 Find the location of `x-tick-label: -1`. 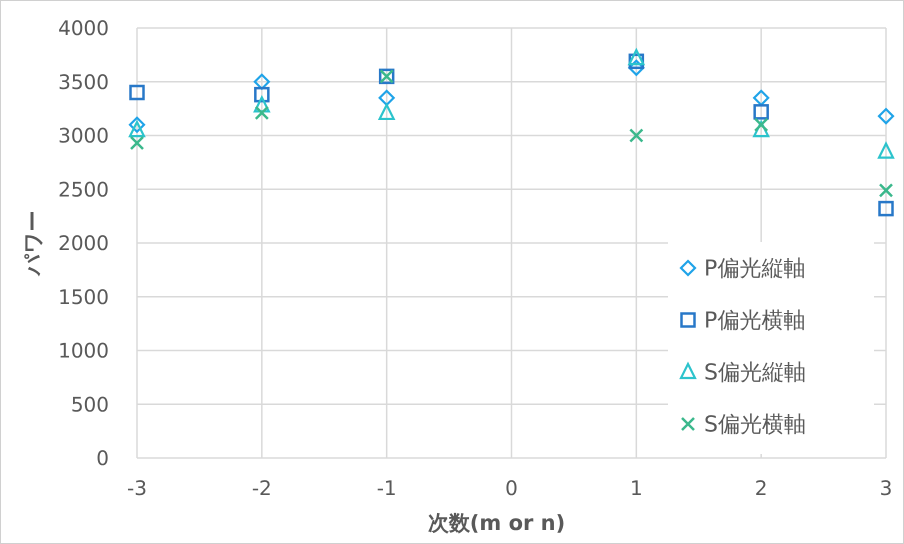

x-tick-label: -1 is located at coordinates (386, 488).